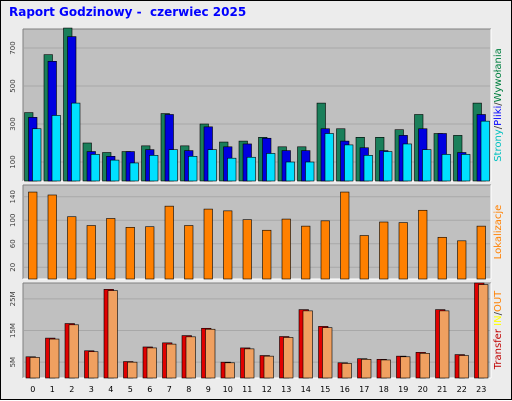  Describe the element at coordinates (32, 389) in the screenshot. I see `x-tick-label: 0` at that location.